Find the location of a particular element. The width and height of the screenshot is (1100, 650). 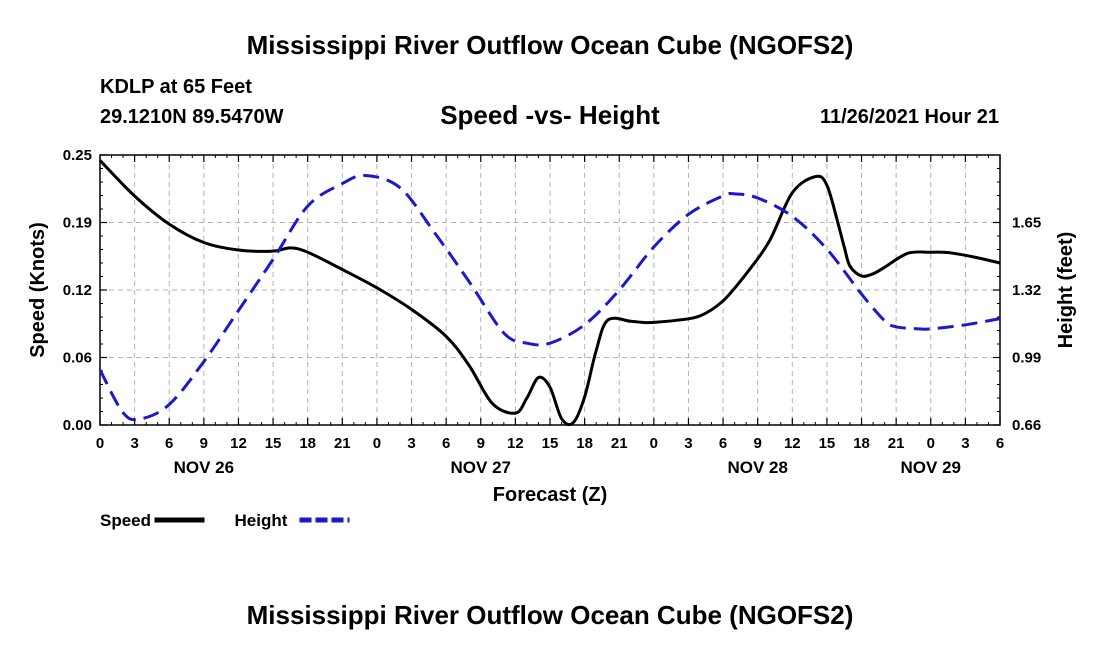

day-label: NOV 29 is located at coordinates (931, 467).